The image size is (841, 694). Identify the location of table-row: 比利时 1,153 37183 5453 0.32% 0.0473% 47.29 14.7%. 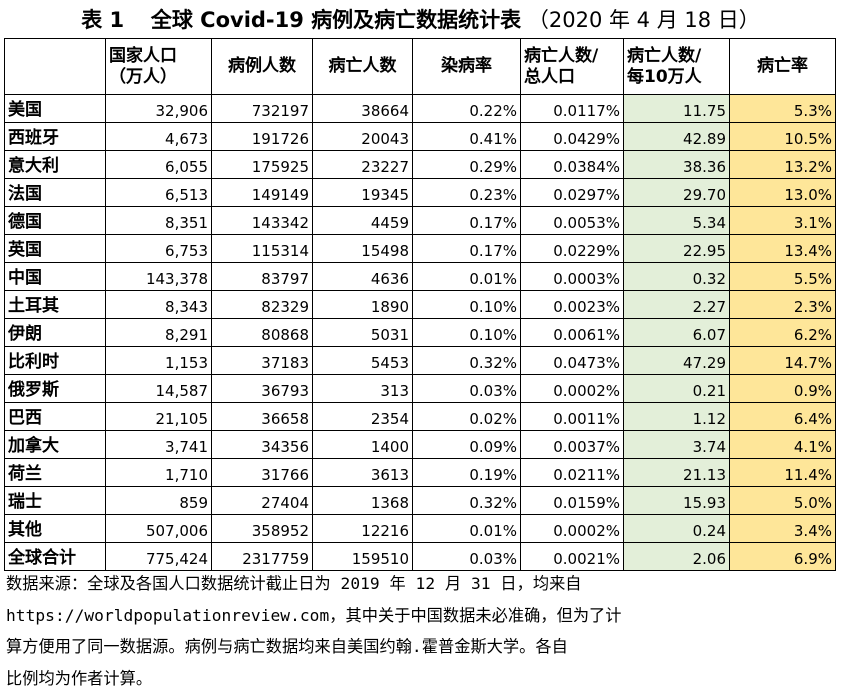
(420, 360).